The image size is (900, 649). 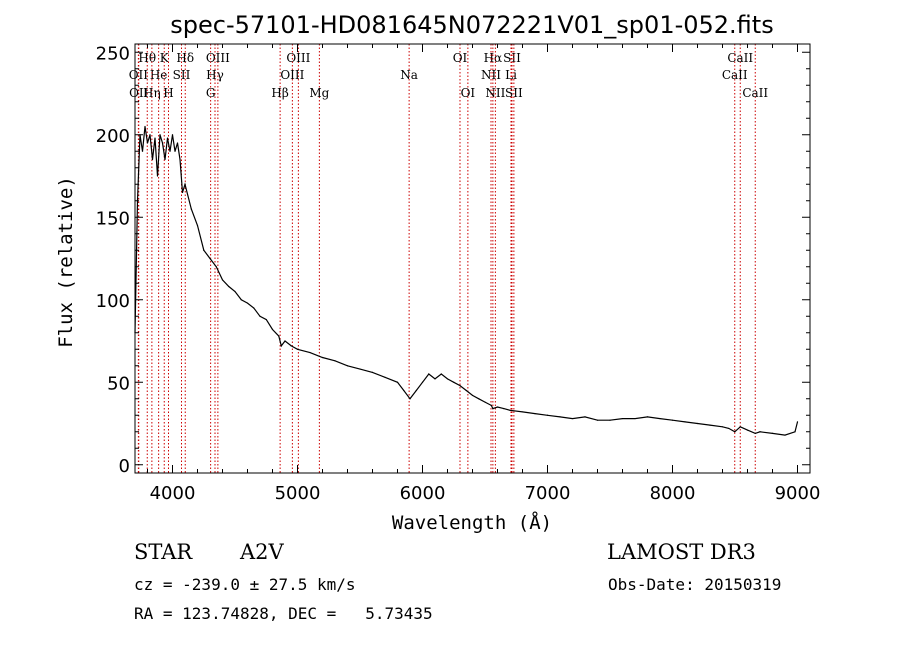 I want to click on spectral-line-label: Hβ, so click(x=279, y=93).